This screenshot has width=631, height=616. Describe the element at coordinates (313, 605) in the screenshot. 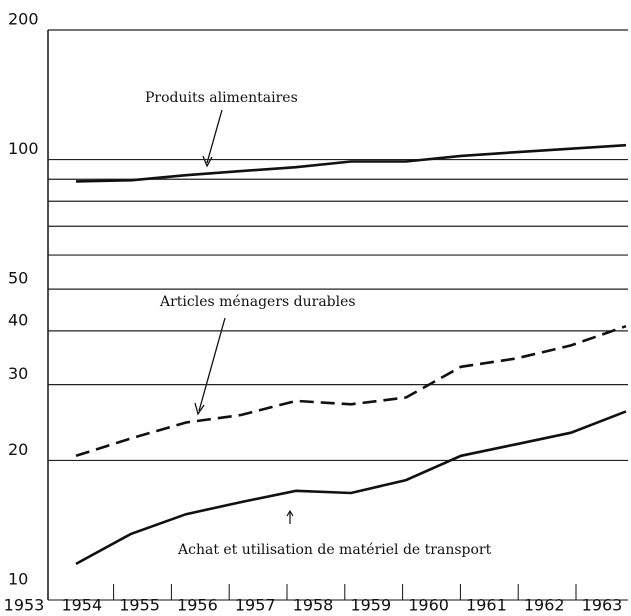

I see `x-tick-label: 1958` at that location.